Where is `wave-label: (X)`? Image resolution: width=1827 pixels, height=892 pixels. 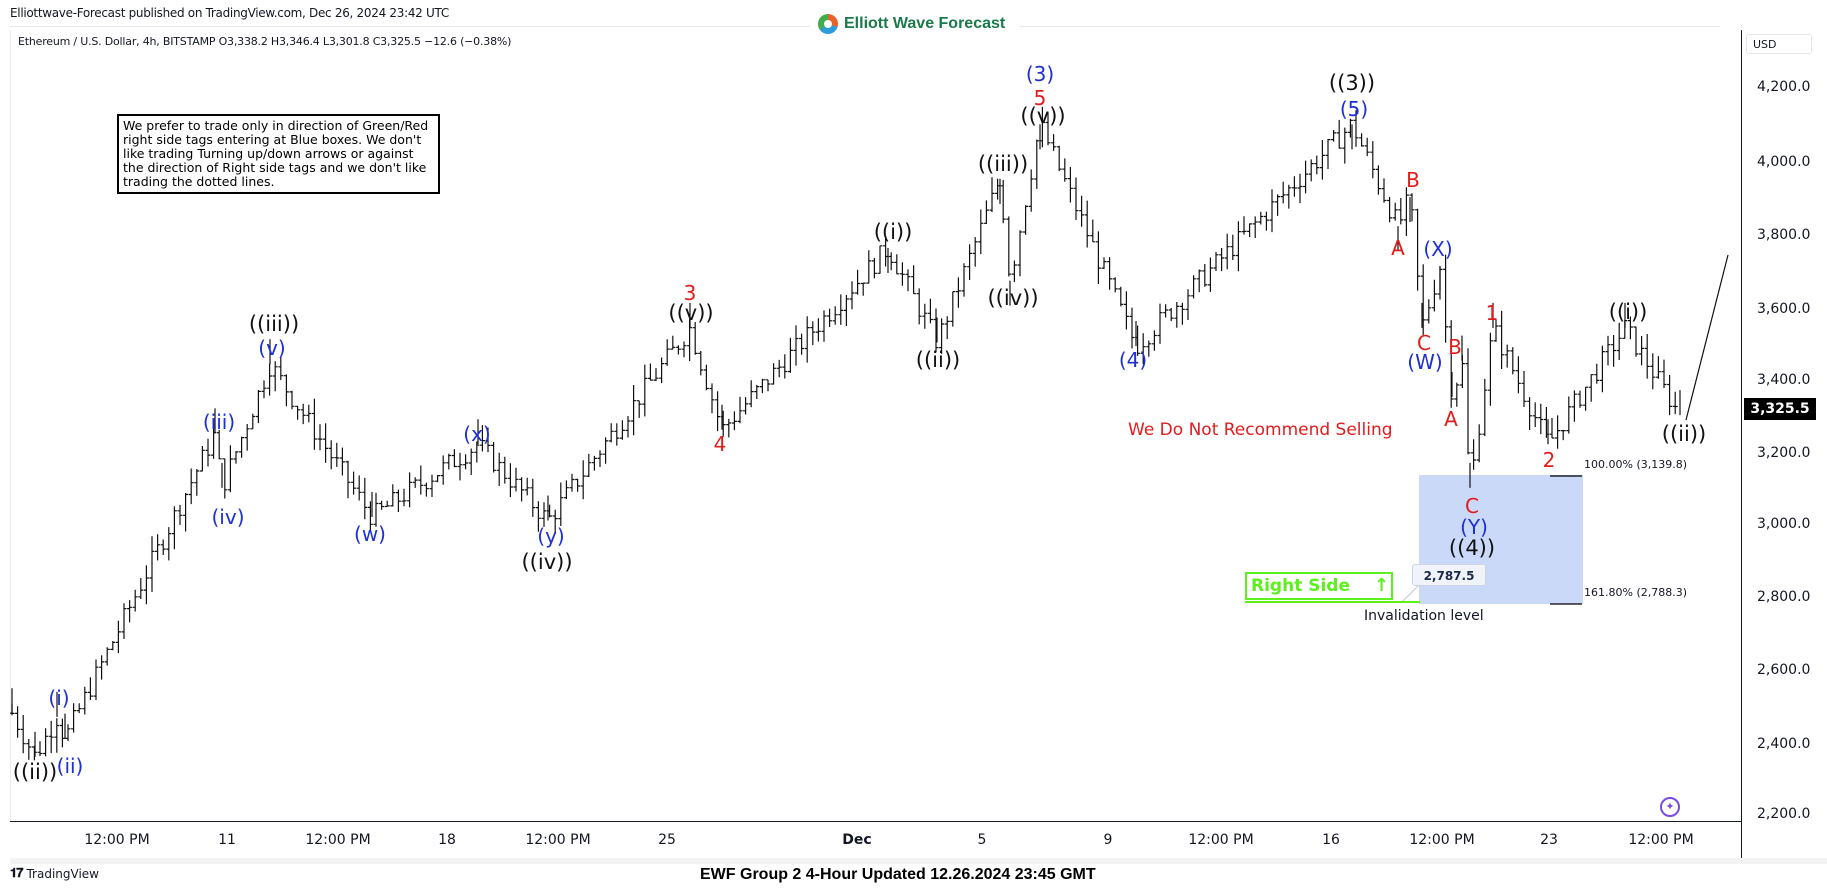 wave-label: (X) is located at coordinates (1438, 249).